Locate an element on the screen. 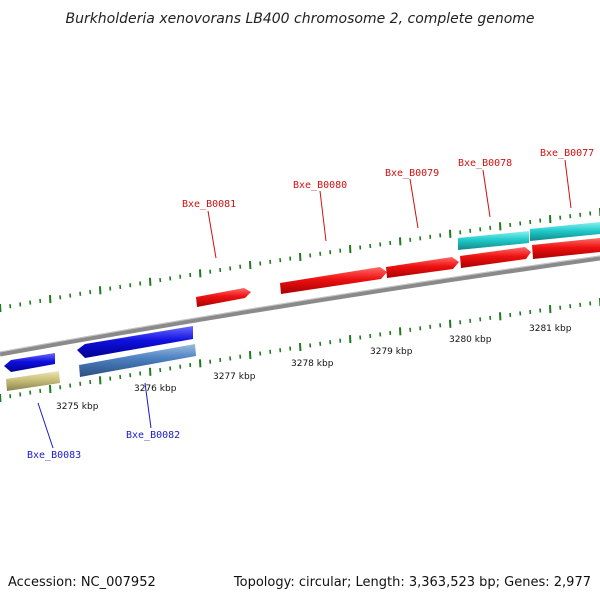  gene-bxe-b0083-feature is located at coordinates (29, 362).